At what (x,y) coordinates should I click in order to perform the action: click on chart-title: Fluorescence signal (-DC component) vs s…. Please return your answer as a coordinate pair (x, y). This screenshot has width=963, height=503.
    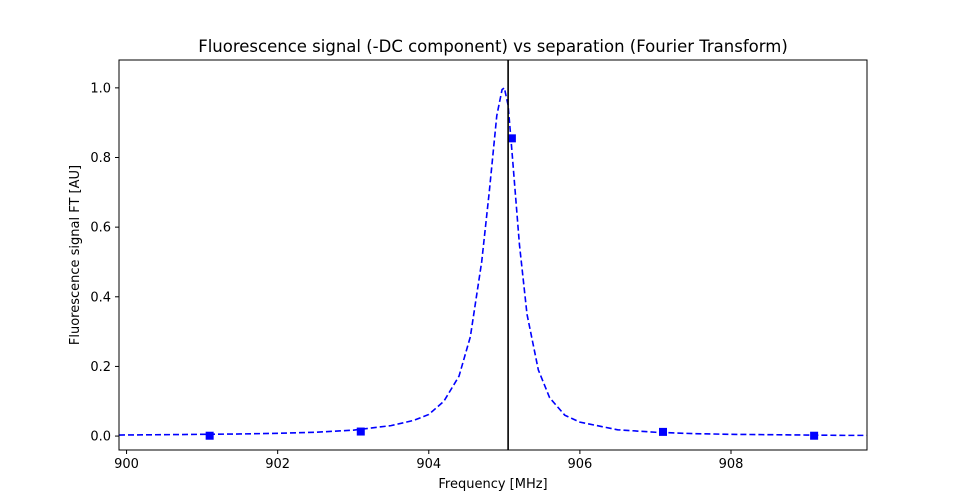
    Looking at the image, I should click on (493, 46).